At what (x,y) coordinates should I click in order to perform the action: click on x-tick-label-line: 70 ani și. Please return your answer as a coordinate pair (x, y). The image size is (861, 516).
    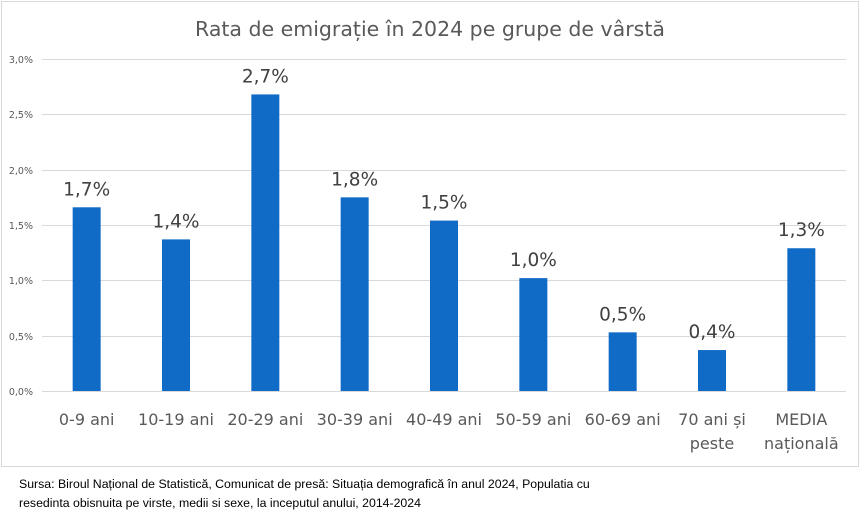
    Looking at the image, I should click on (712, 419).